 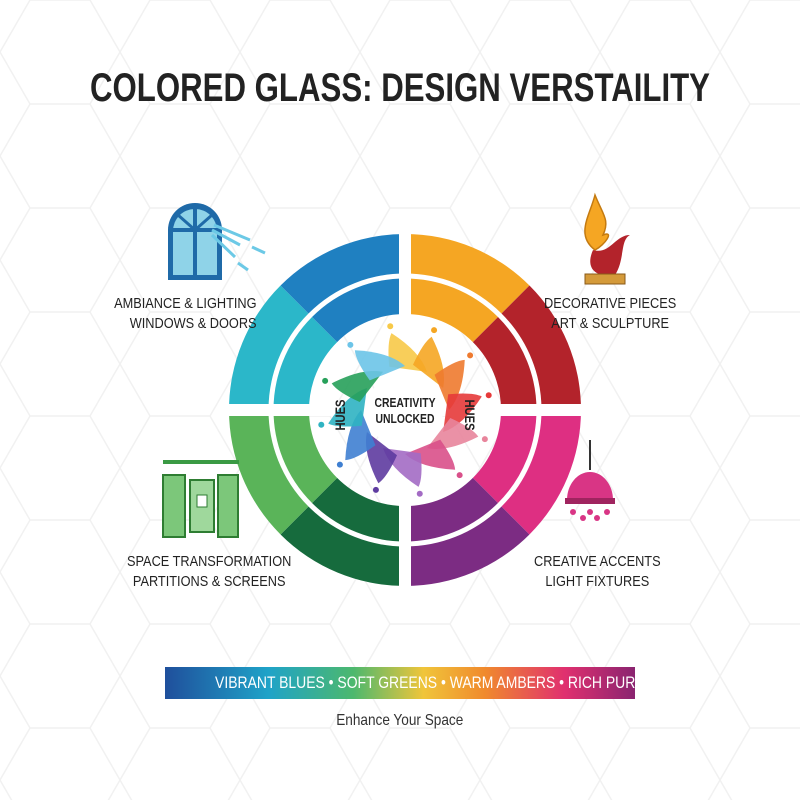 I want to click on glass-partition-icon, so click(x=200, y=499).